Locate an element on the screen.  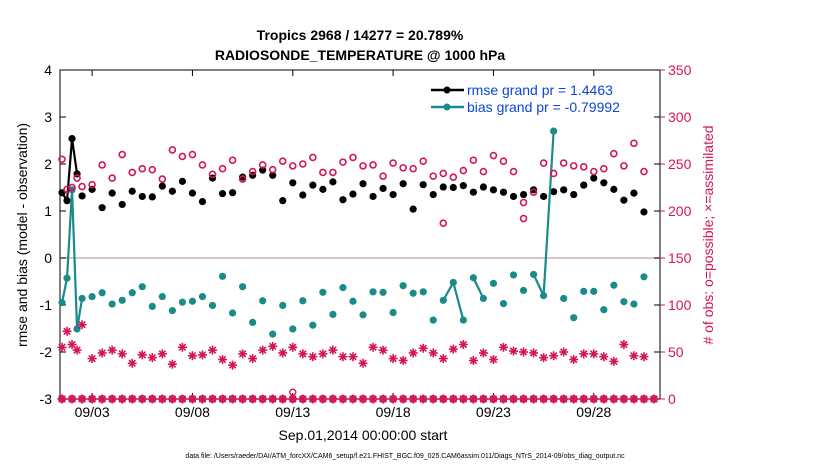
x-tick-label: 09/03 is located at coordinates (92, 412).